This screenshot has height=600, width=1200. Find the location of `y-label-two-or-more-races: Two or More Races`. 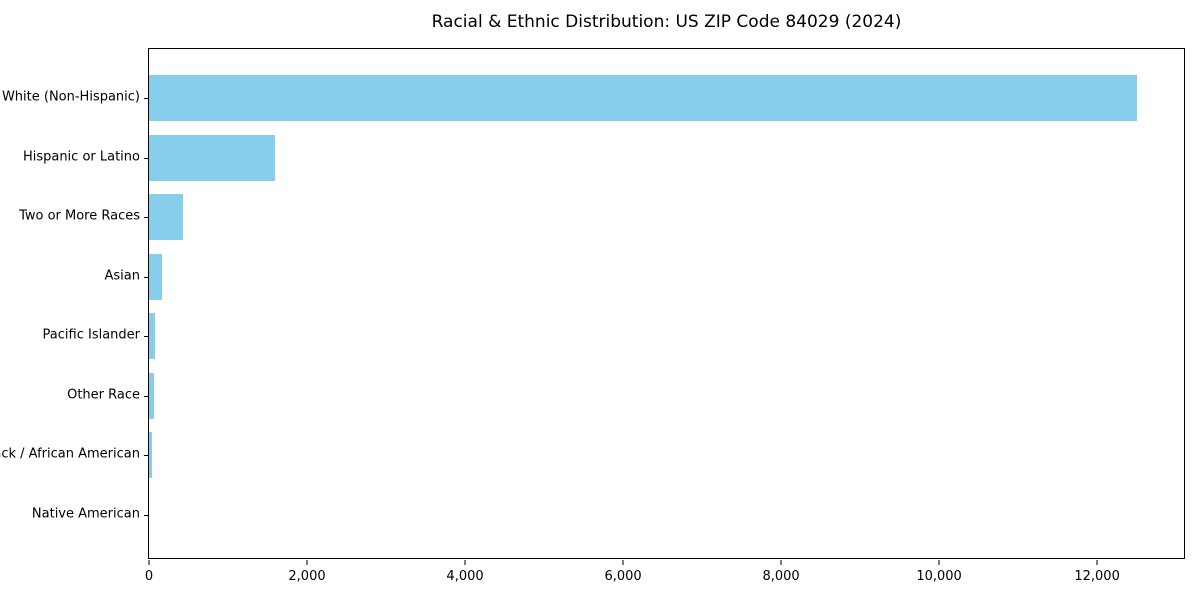

y-label-two-or-more-races: Two or More Races is located at coordinates (79, 216).